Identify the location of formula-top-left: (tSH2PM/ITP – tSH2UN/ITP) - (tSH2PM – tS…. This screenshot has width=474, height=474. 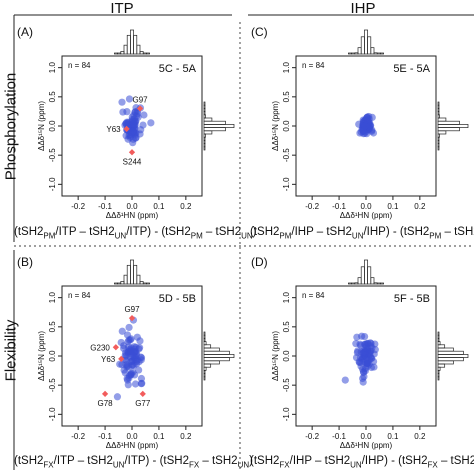
(135, 233).